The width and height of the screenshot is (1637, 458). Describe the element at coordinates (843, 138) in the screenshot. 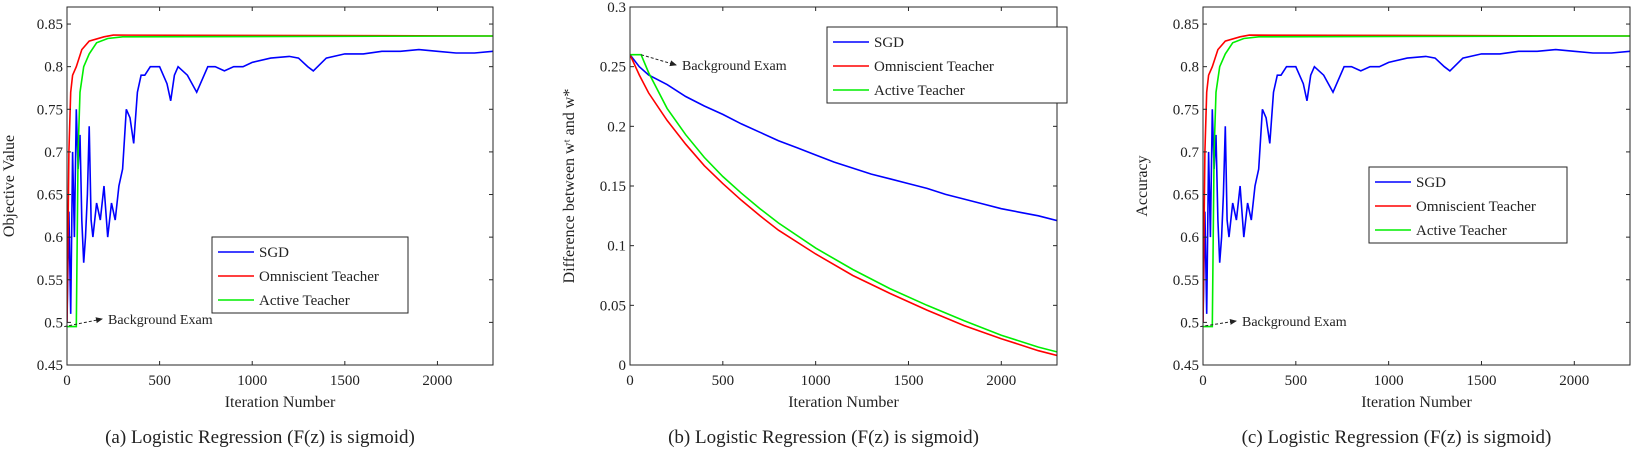

I see `series-line-sgd` at that location.